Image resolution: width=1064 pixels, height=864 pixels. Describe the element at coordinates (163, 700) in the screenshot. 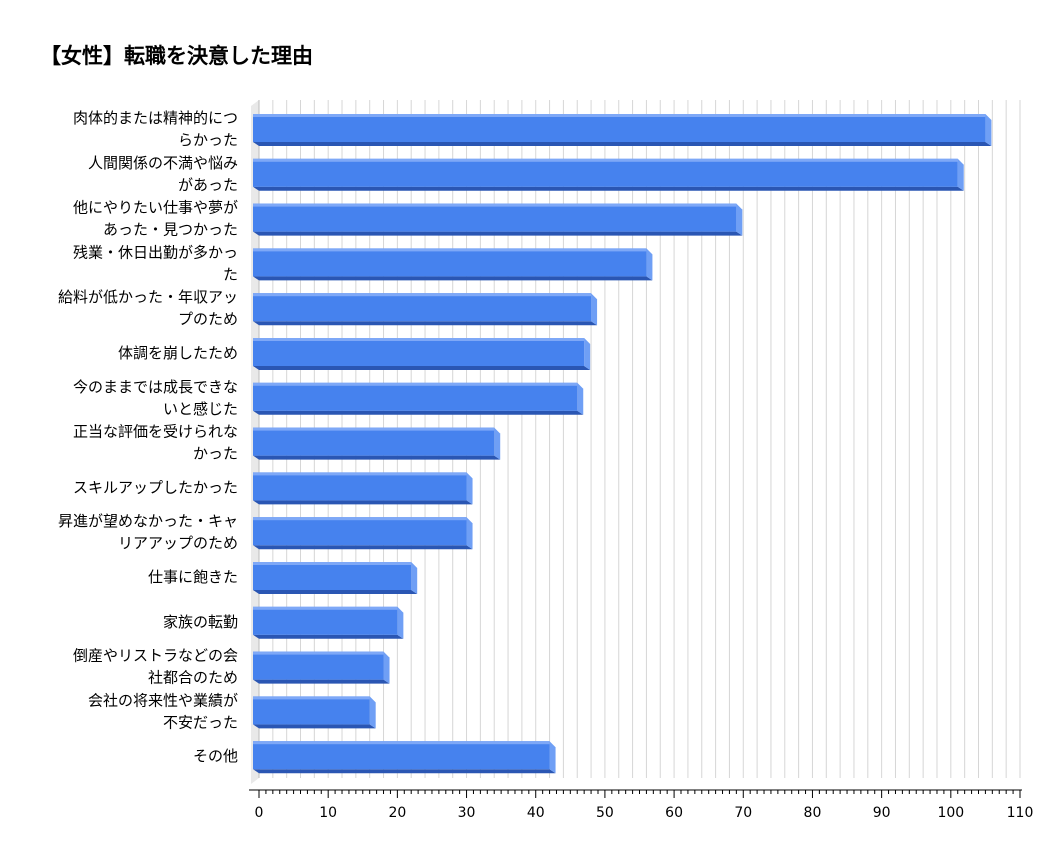

I see `category-label: 会社の将来性や業績が` at that location.